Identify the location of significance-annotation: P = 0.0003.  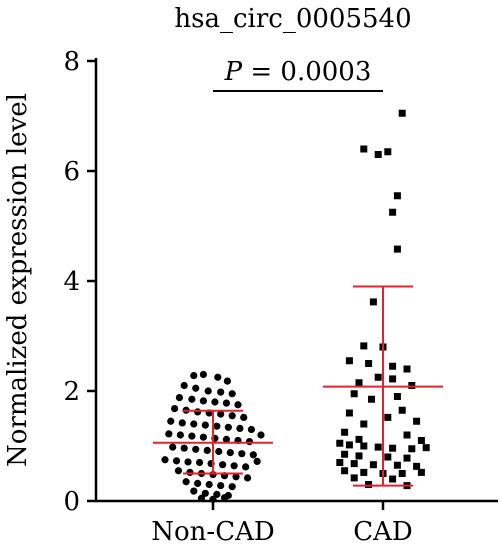
(298, 74).